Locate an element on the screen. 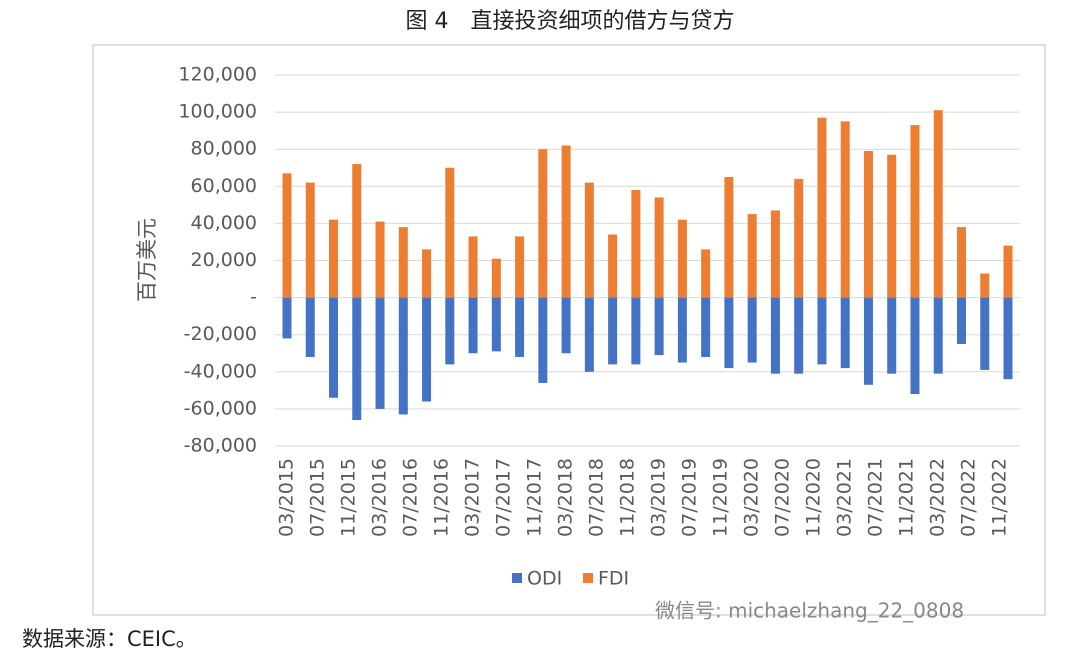  x-tick-label: 03/2015 is located at coordinates (287, 497).